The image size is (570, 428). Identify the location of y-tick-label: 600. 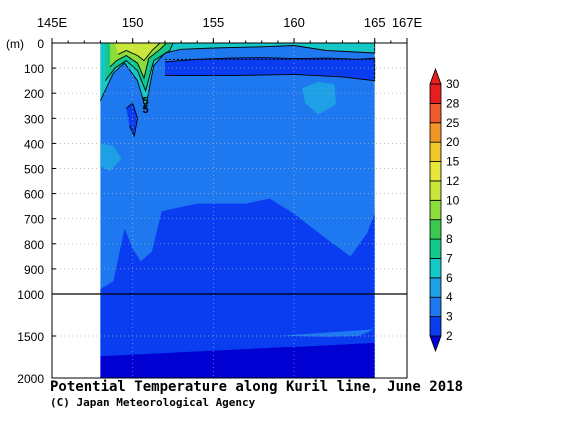
(34, 195).